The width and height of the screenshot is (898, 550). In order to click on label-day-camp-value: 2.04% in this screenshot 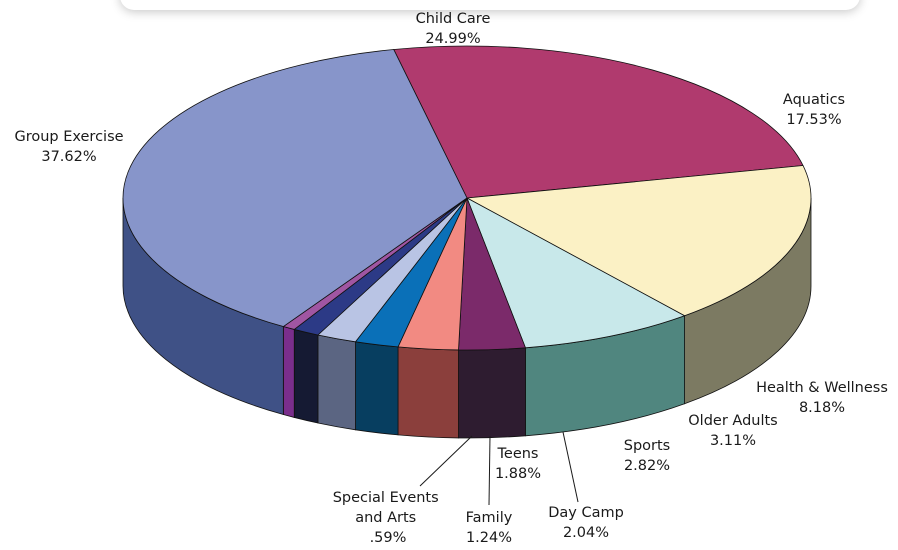, I will do `click(586, 533)`.